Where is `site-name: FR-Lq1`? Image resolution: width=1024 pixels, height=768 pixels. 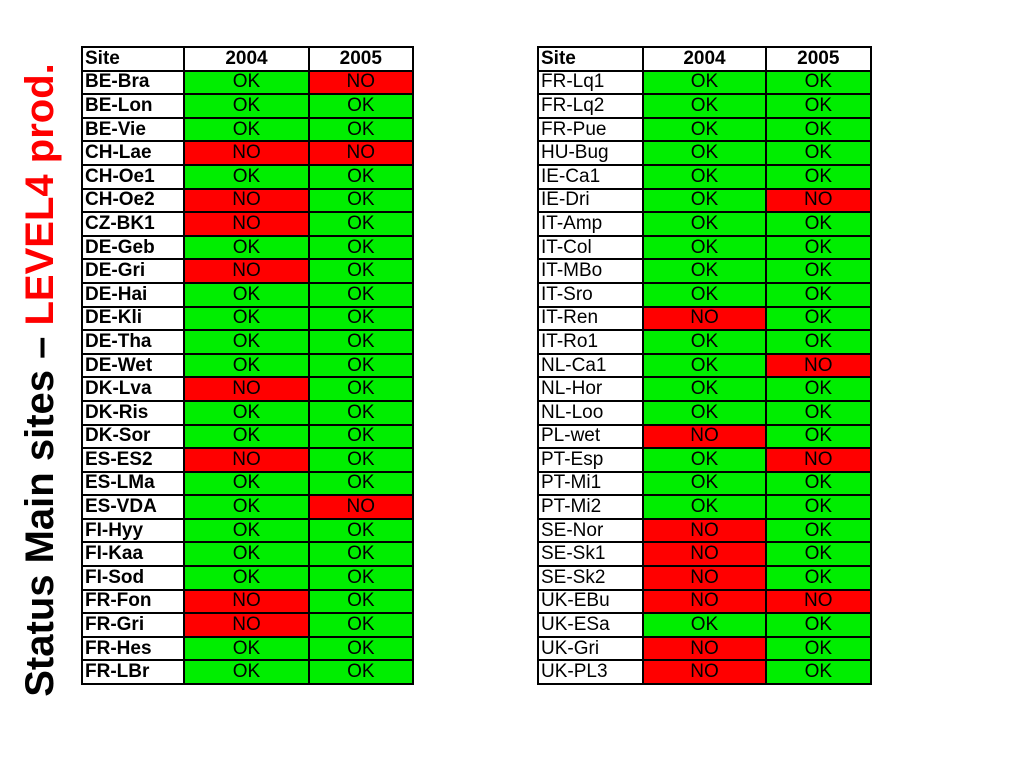 site-name: FR-Lq1 is located at coordinates (590, 82).